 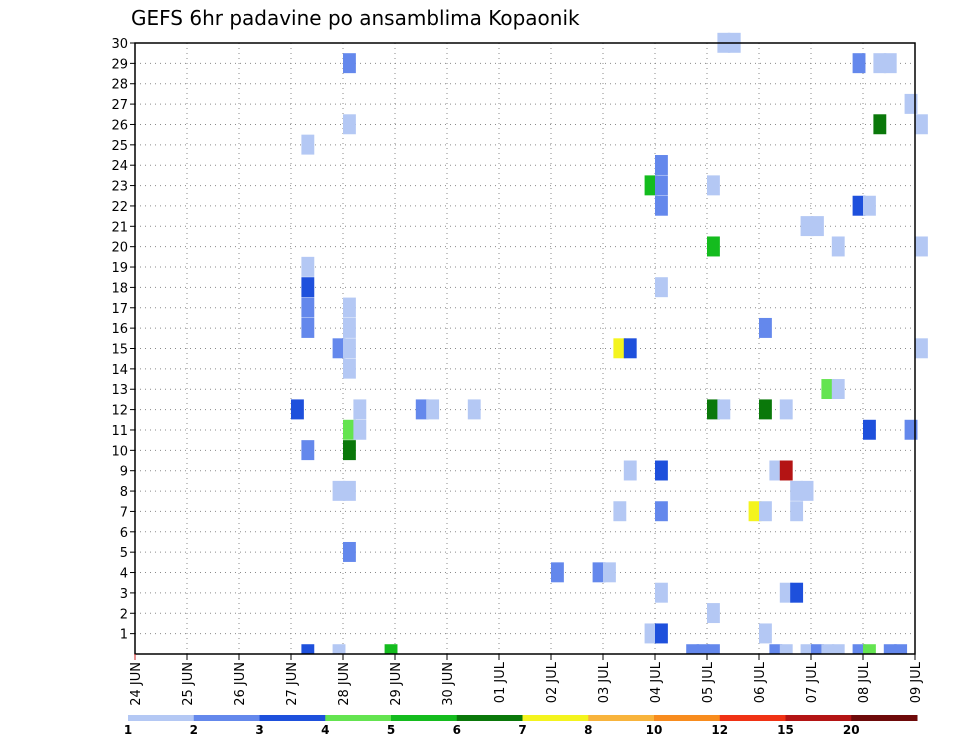 What do you see at coordinates (355, 18) in the screenshot?
I see `chart-title: GEFS 6hr padavine po ansamblima Kopaonik` at bounding box center [355, 18].